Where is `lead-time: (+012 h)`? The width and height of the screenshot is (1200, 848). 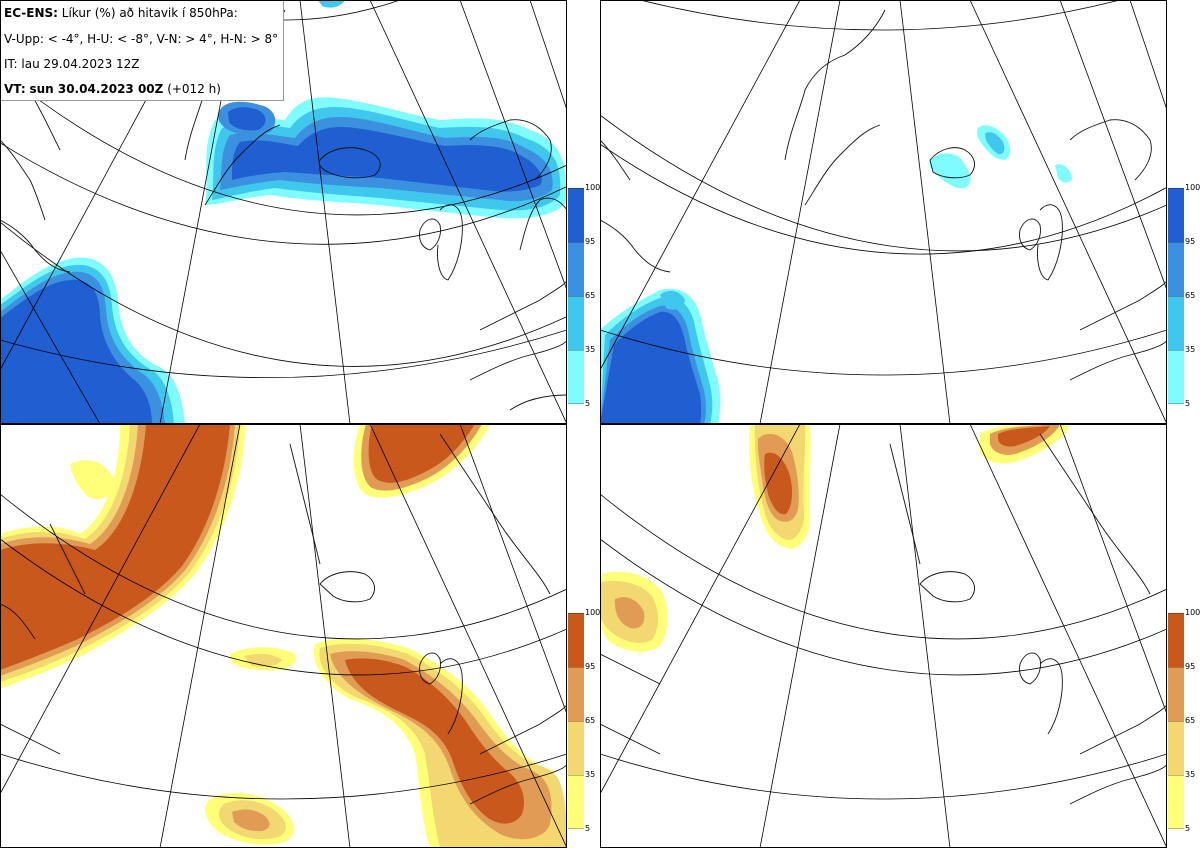 lead-time: (+012 h) is located at coordinates (194, 89).